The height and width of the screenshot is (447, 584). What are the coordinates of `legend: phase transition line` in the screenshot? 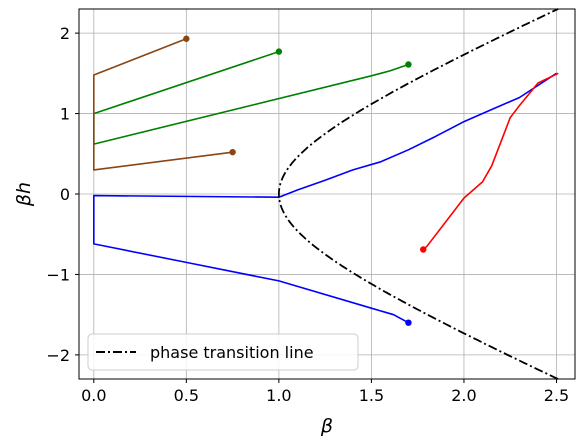 It's located at (223, 352).